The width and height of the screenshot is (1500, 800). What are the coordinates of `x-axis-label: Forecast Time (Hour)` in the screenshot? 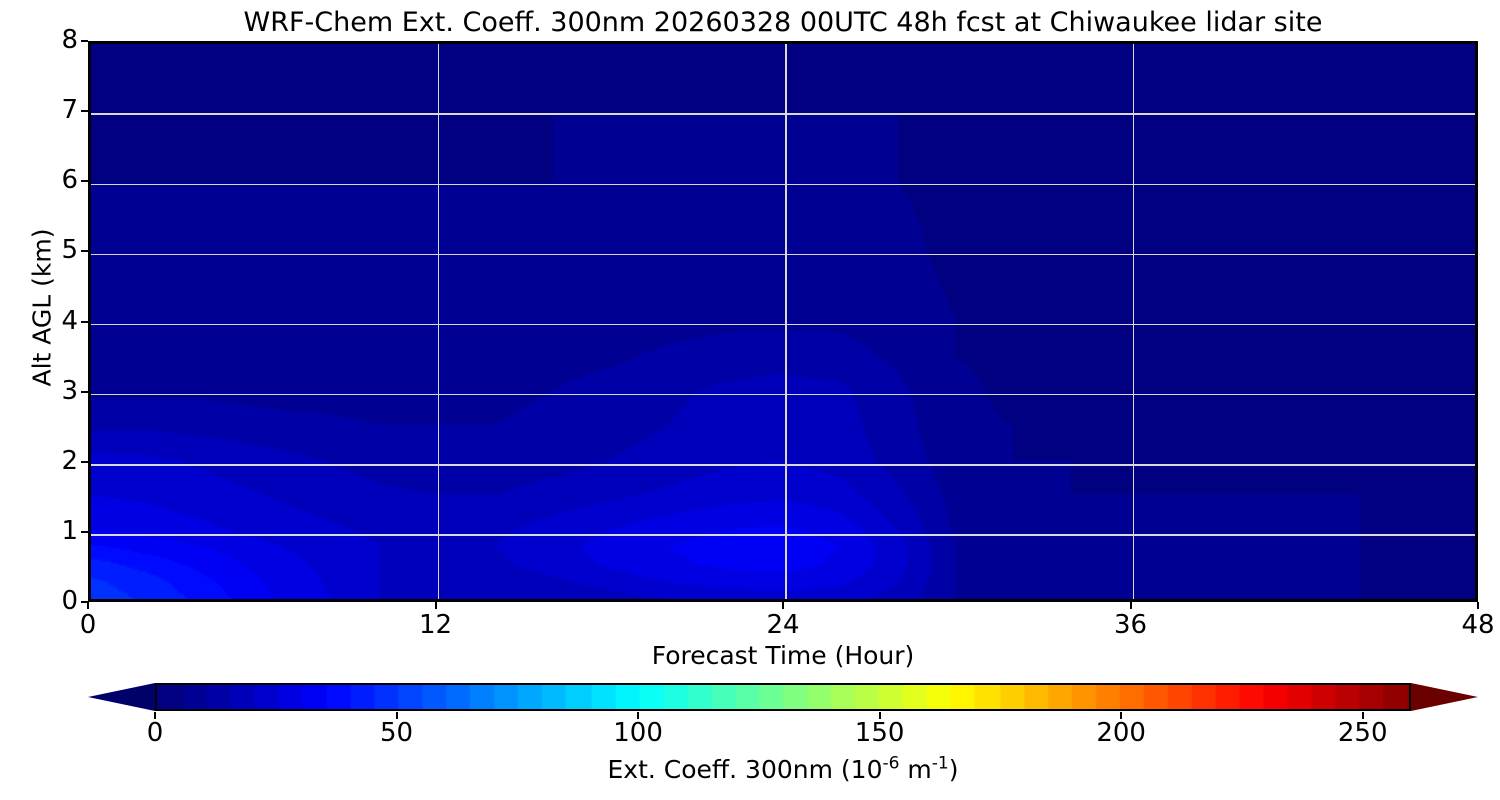 It's located at (783, 655).